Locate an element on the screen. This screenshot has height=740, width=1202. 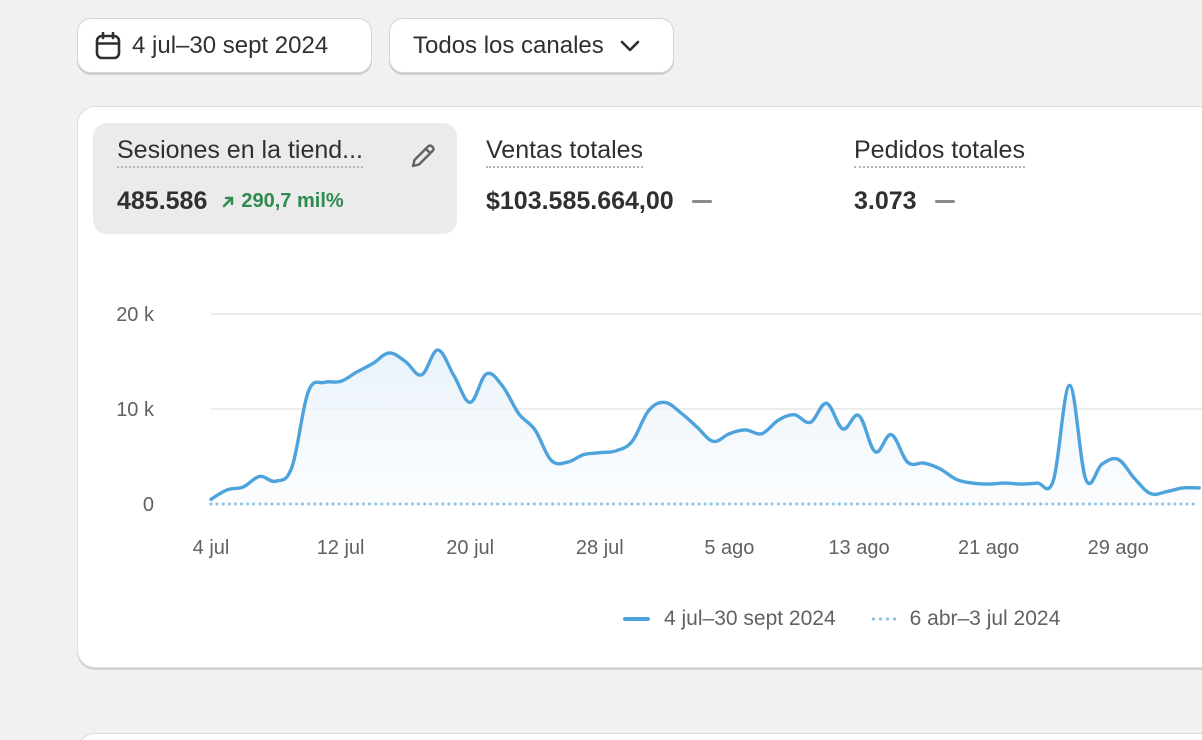
metric-tab-total-sales: Ventas totales $103.585.664,00 is located at coordinates (656, 178).